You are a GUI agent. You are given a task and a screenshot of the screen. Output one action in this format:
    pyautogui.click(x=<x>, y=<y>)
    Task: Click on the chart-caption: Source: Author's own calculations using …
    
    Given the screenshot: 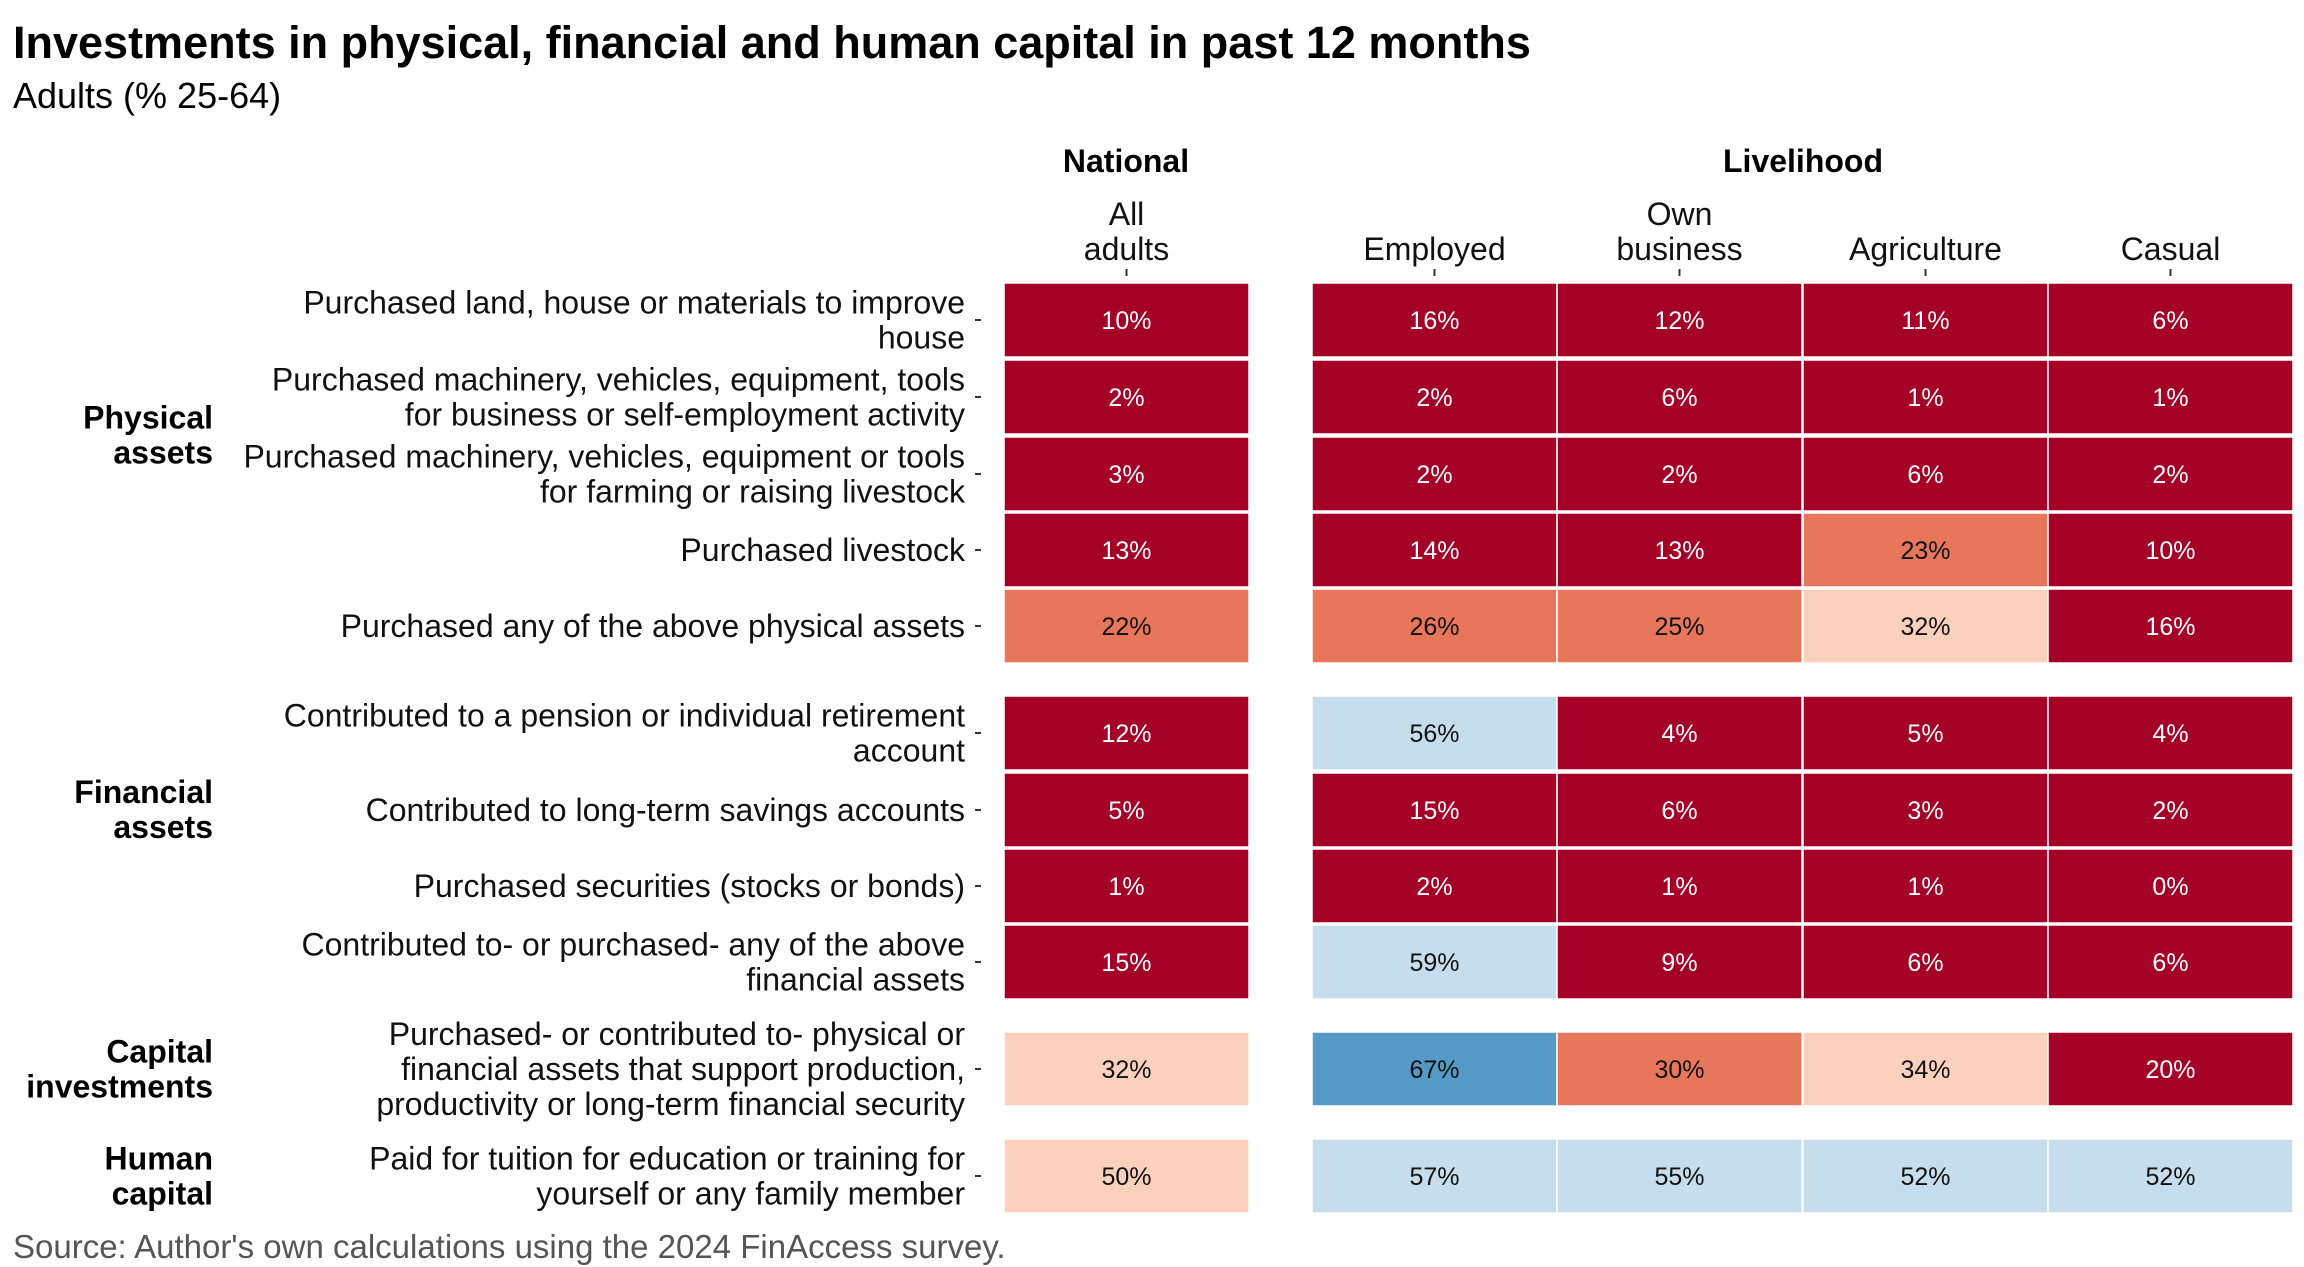 What is the action you would take?
    pyautogui.click(x=509, y=1246)
    